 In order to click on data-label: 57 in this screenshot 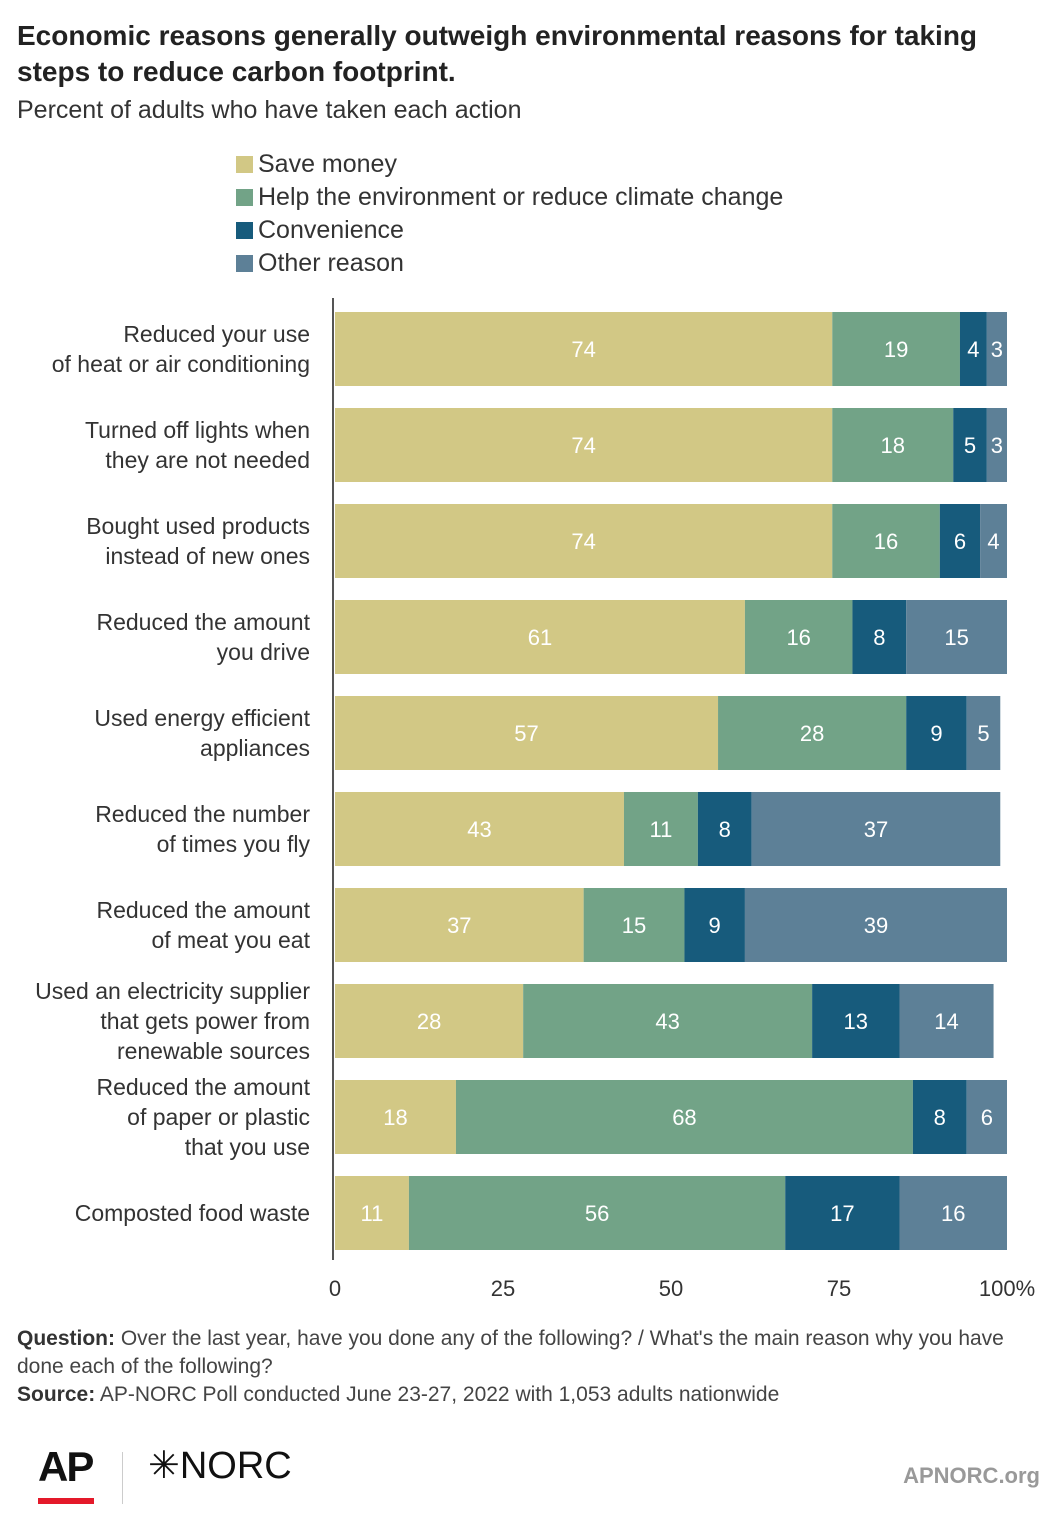, I will do `click(526, 733)`.